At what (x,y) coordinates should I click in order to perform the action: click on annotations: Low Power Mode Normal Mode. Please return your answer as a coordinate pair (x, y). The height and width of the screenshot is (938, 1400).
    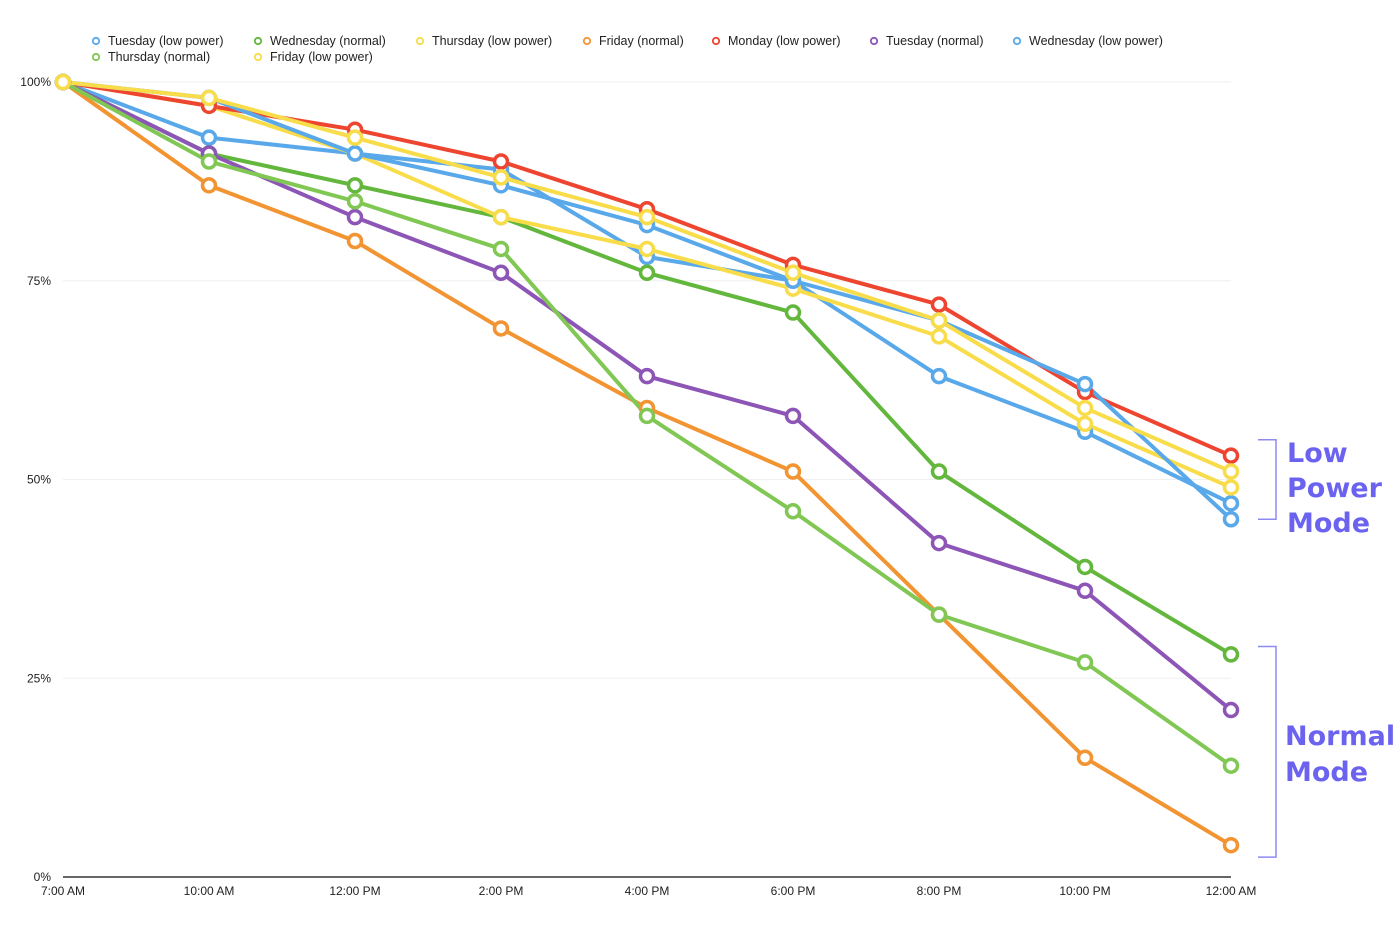
    Looking at the image, I should click on (1326, 648).